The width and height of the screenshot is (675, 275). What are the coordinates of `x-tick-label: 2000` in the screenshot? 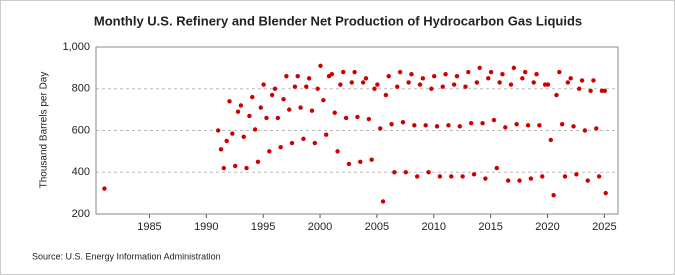 It's located at (320, 227).